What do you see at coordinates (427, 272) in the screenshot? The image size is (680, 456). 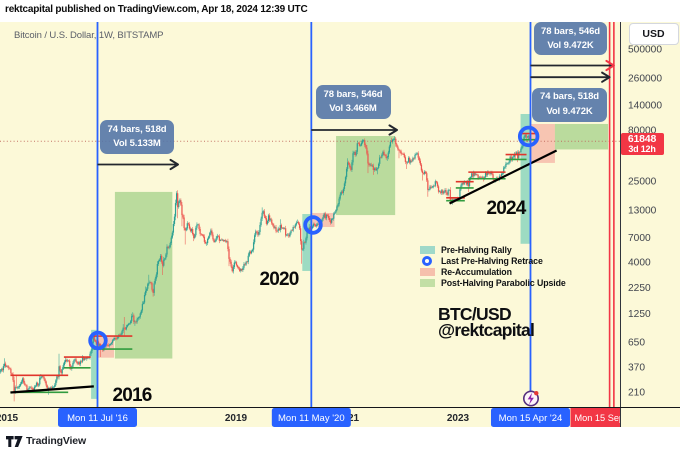 I see `salmon-swatch-icon` at bounding box center [427, 272].